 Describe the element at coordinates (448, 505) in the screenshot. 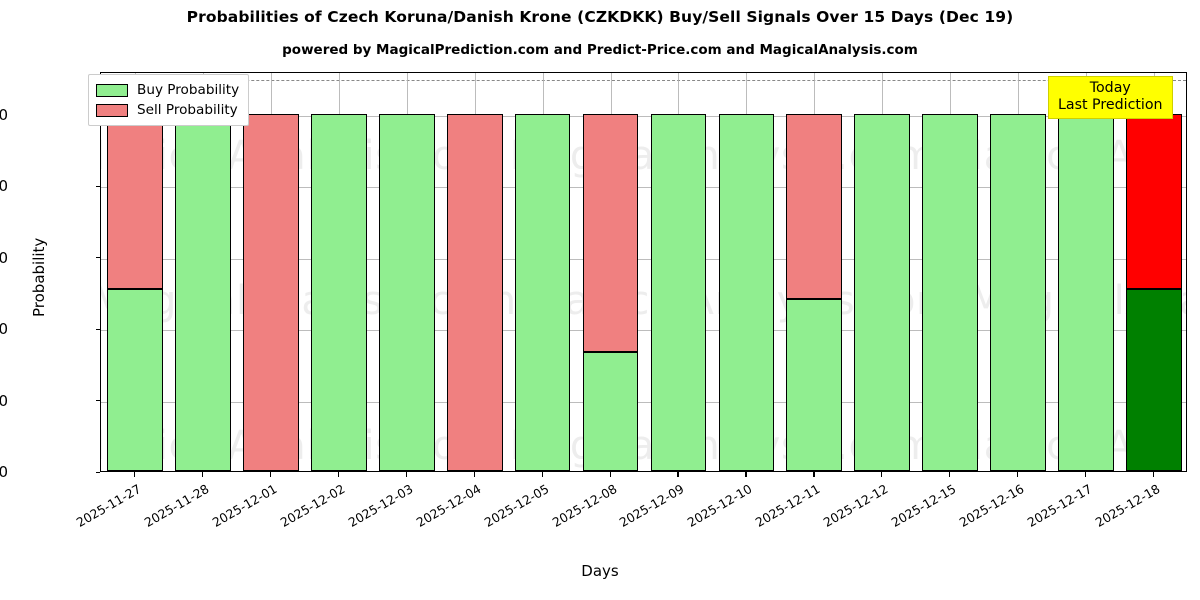

I see `x-tick-label: 2025-12-04` at that location.